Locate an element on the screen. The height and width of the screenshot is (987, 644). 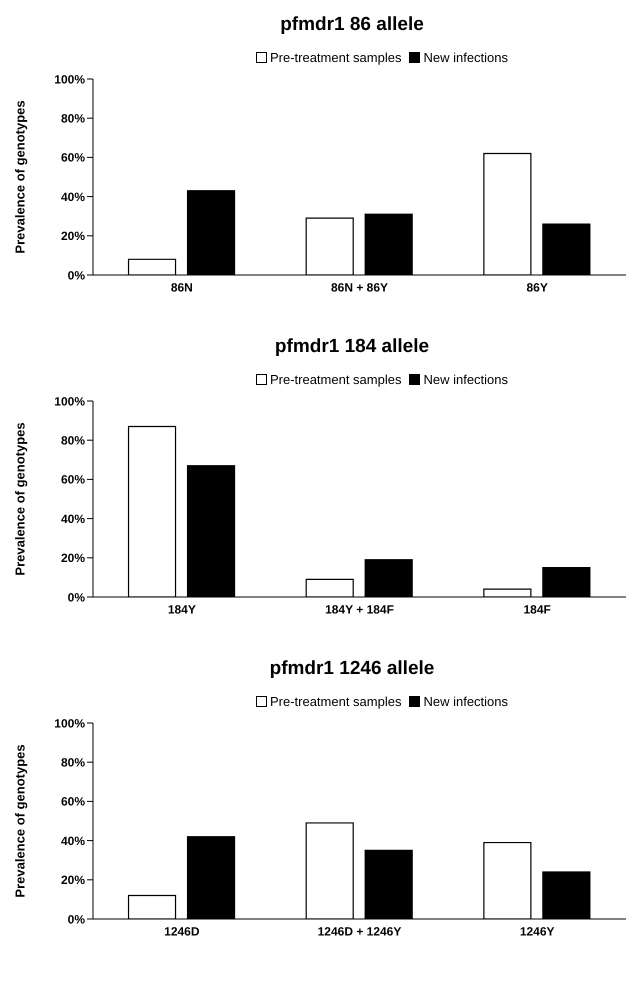
x-tick-label: 1246D + 1246Y is located at coordinates (360, 931).